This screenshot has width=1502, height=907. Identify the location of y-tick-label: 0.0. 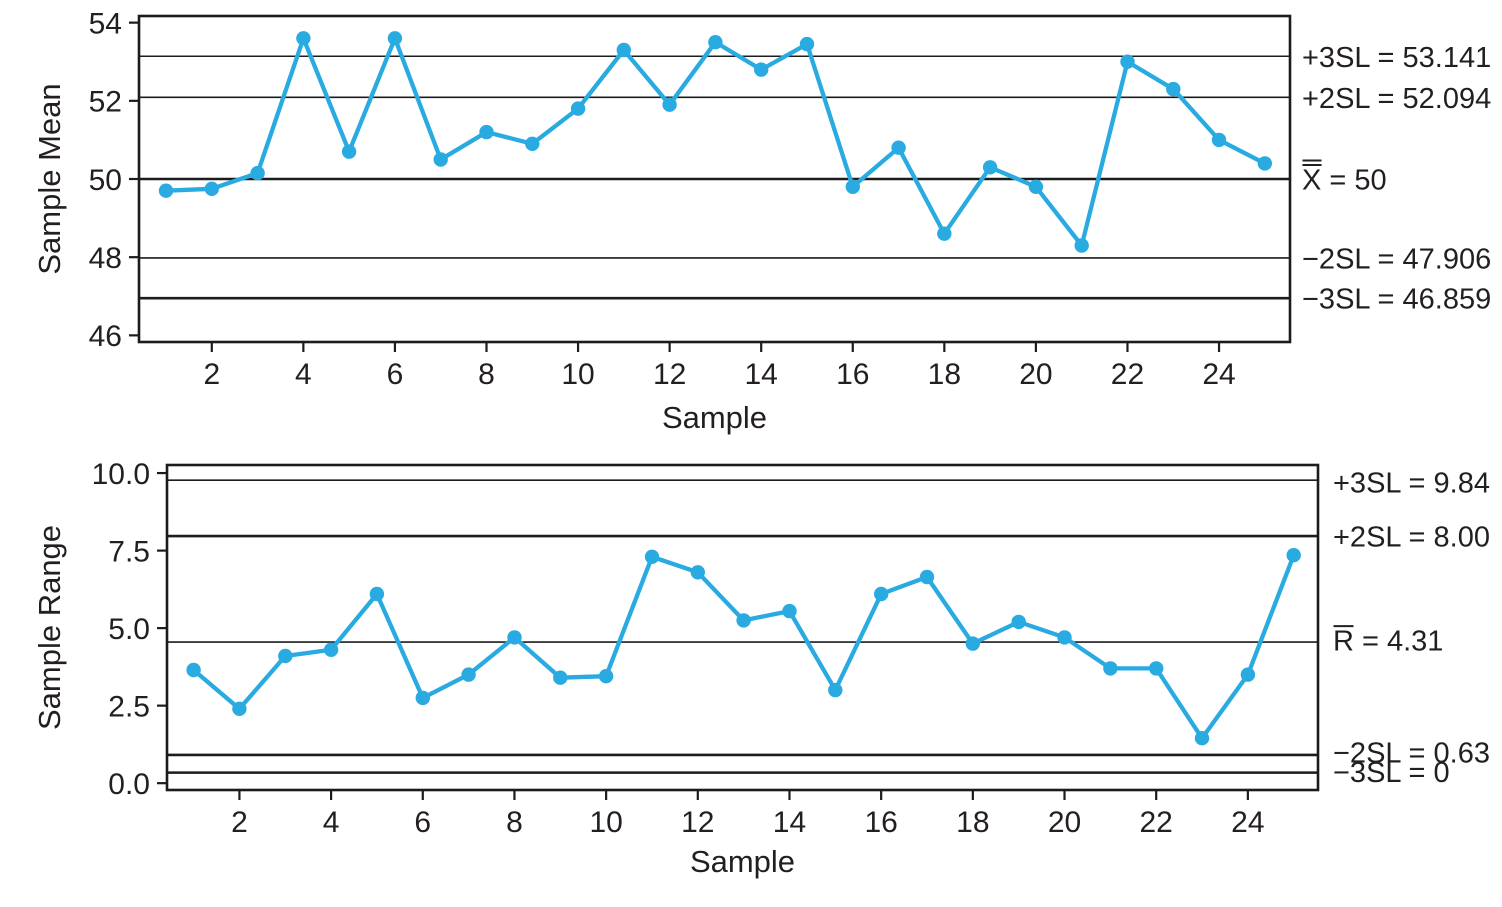
(129, 784).